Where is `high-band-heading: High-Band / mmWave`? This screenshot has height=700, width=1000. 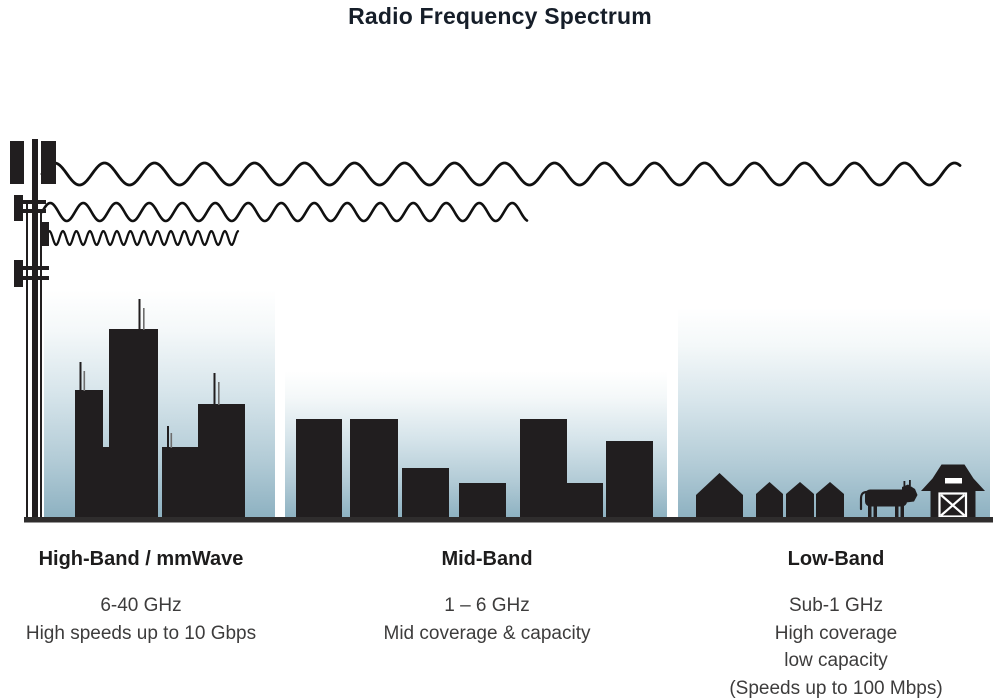
high-band-heading: High-Band / mmWave is located at coordinates (141, 559).